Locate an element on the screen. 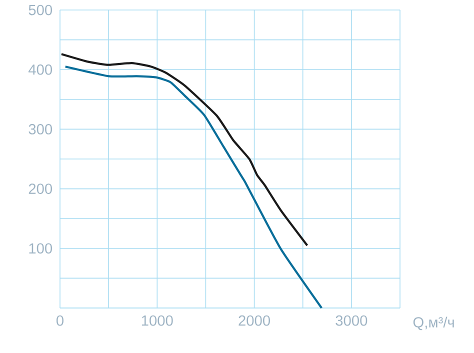 Image resolution: width=474 pixels, height=353 pixels. y-tick-label: 400 is located at coordinates (40, 69).